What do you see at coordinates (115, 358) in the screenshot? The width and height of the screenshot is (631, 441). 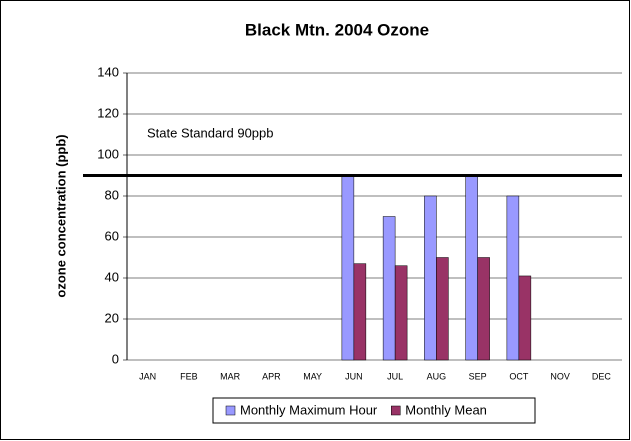 I see `y-tick-label: 0` at bounding box center [115, 358].